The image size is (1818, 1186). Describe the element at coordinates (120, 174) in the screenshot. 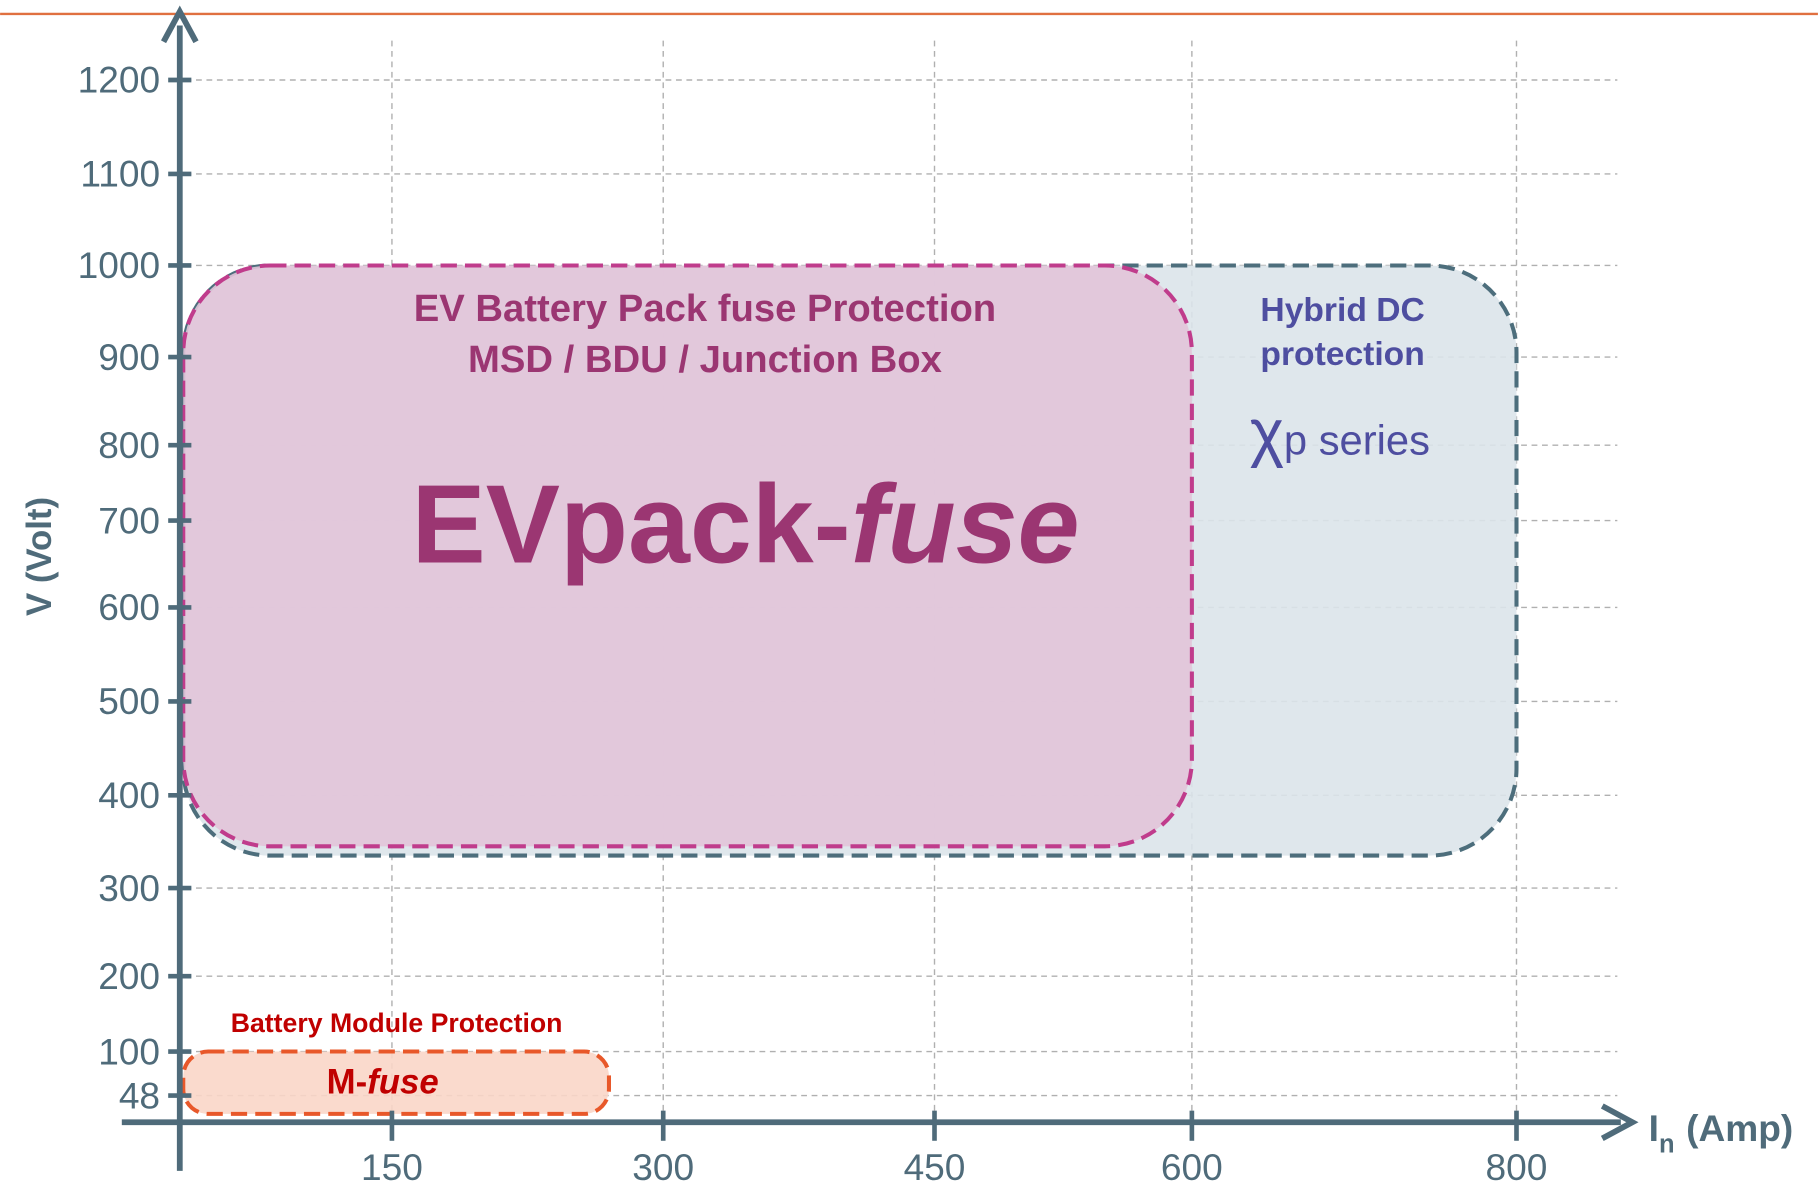

I see `y-tick-label: 1100` at that location.